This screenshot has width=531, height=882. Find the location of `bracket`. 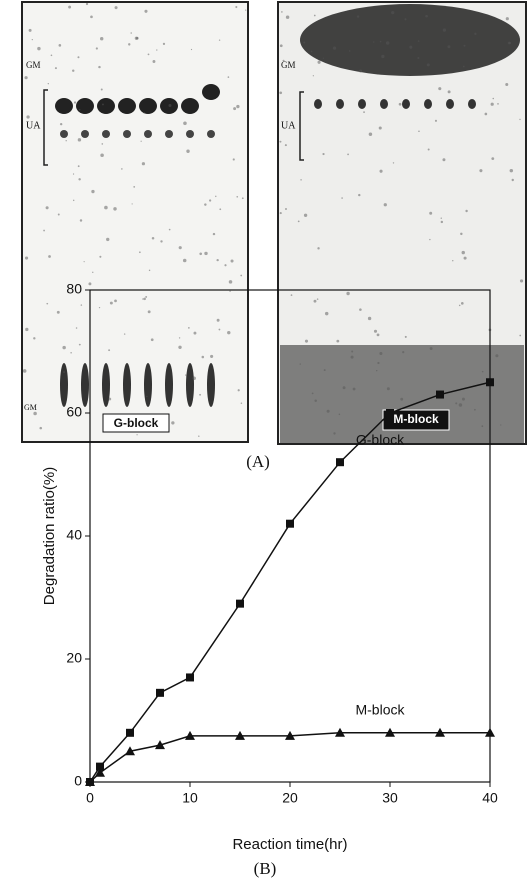

bracket is located at coordinates (301, 126).